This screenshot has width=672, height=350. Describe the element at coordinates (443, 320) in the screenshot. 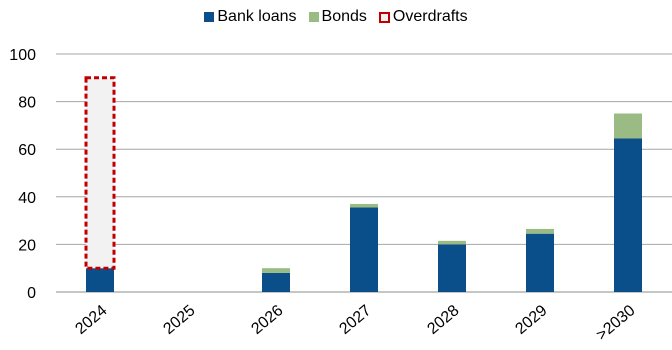

I see `x-tick-label-4: 2028` at that location.